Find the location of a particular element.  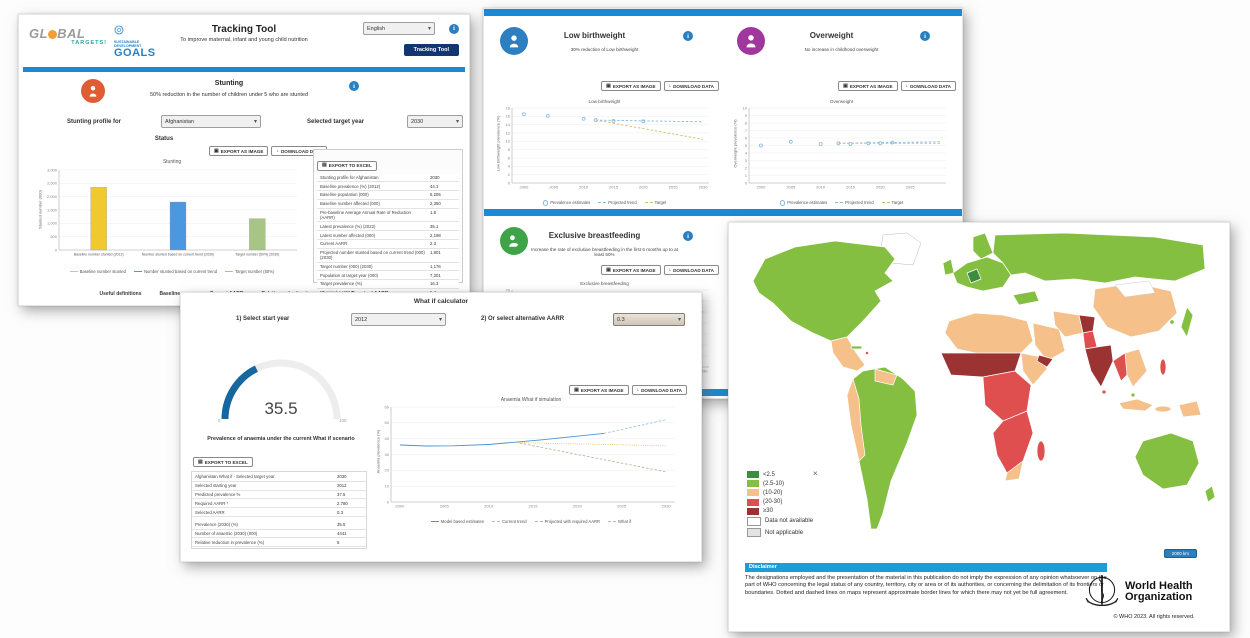

logo-text: GOALS is located at coordinates (135, 53).